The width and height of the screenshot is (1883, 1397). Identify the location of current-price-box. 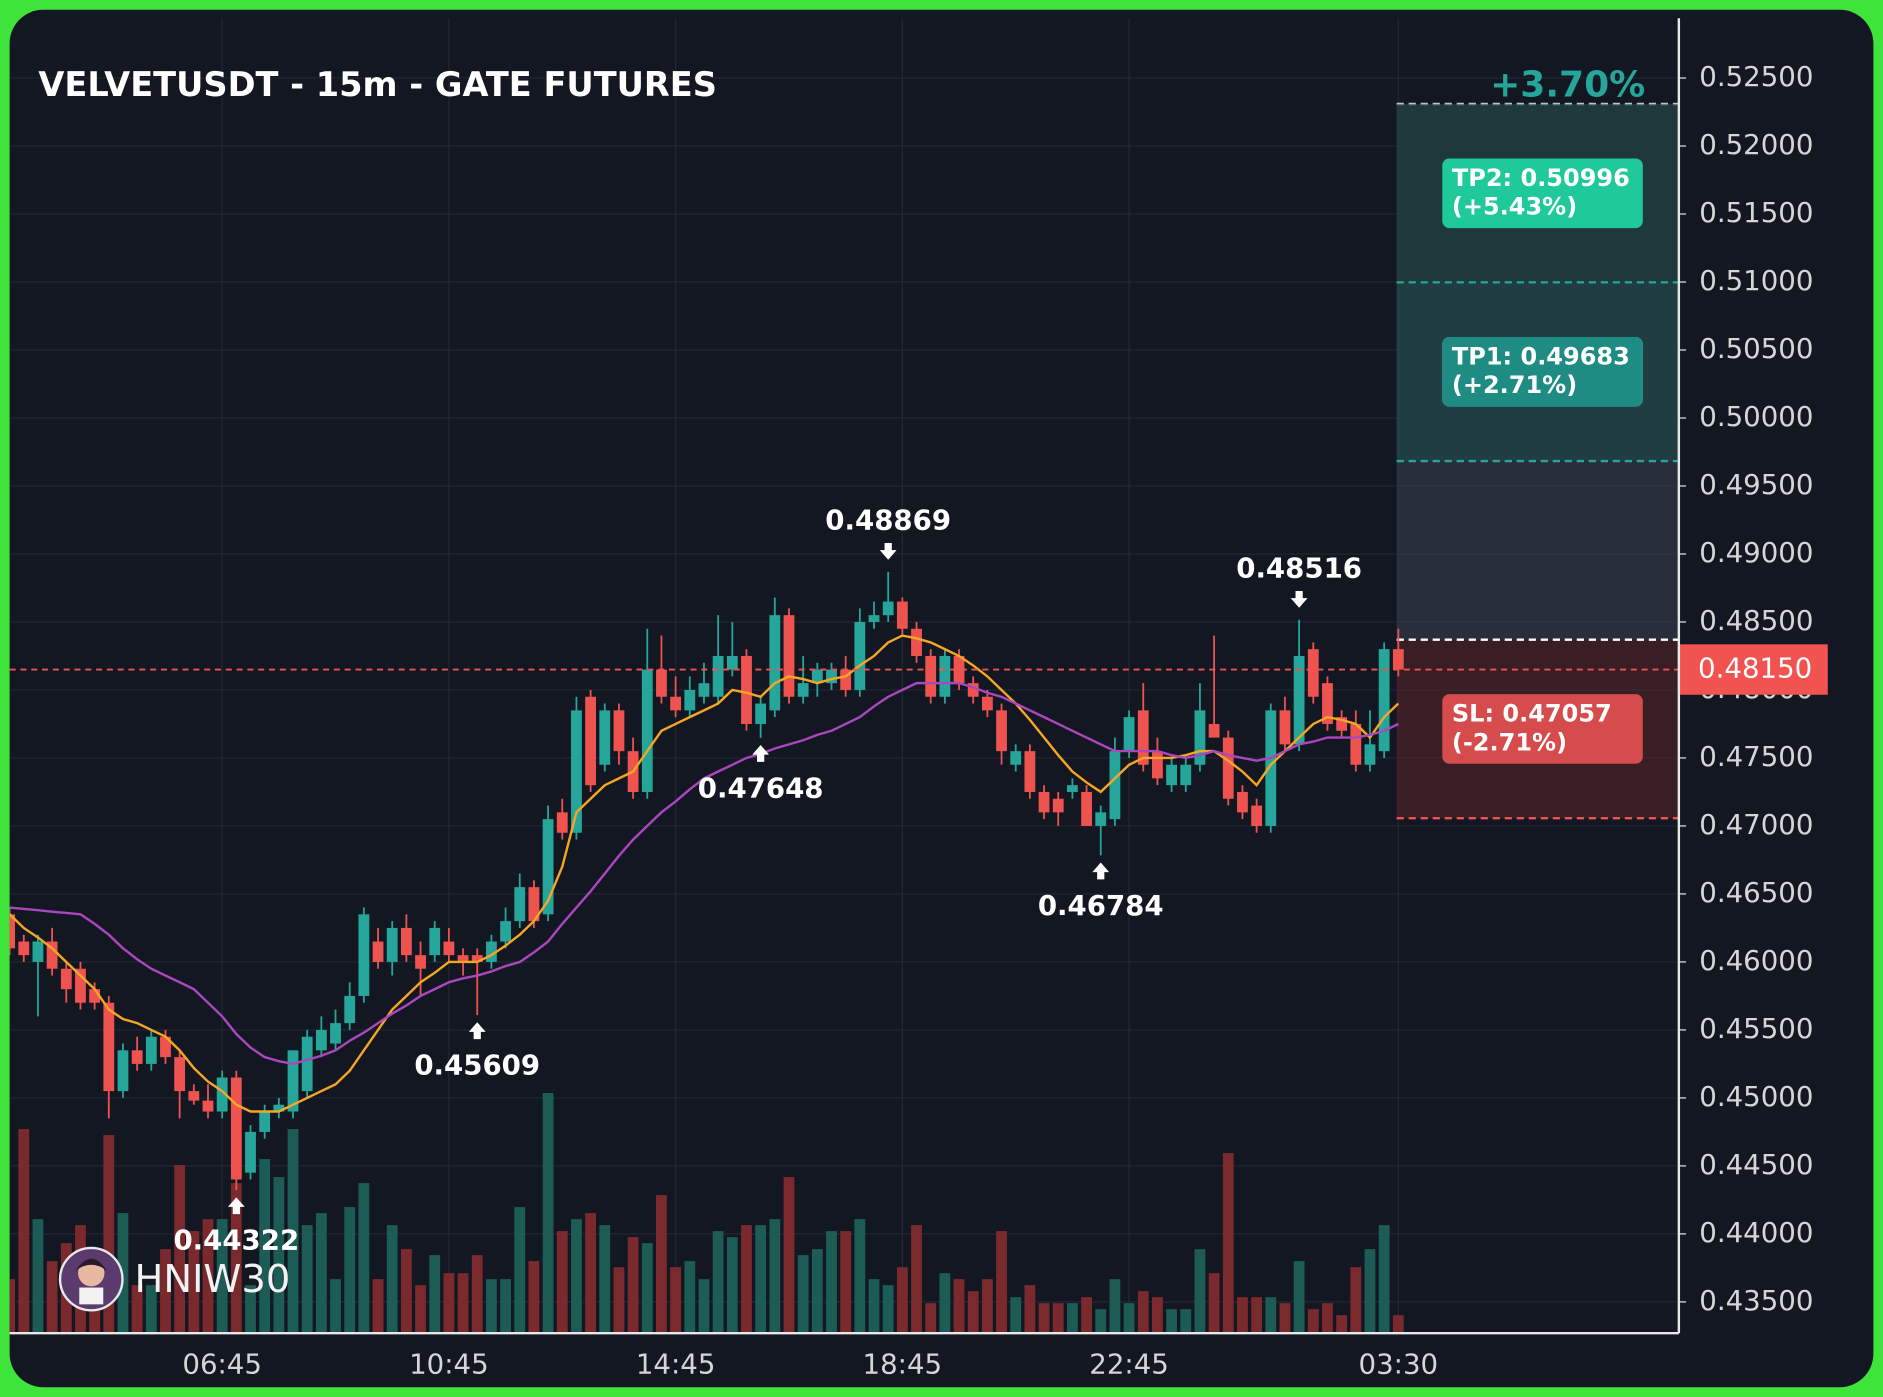
(1753, 669).